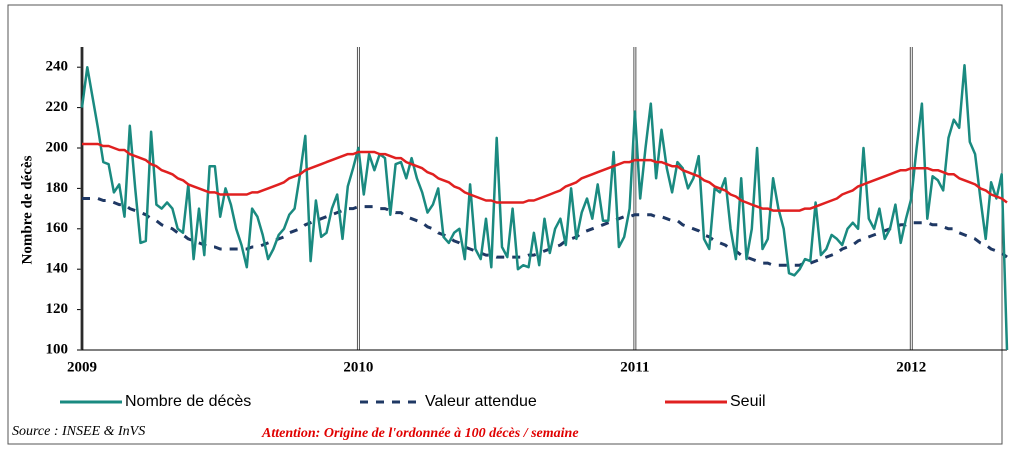 This screenshot has height=451, width=1009. What do you see at coordinates (188, 401) in the screenshot?
I see `legend-label: Nombre de décès` at bounding box center [188, 401].